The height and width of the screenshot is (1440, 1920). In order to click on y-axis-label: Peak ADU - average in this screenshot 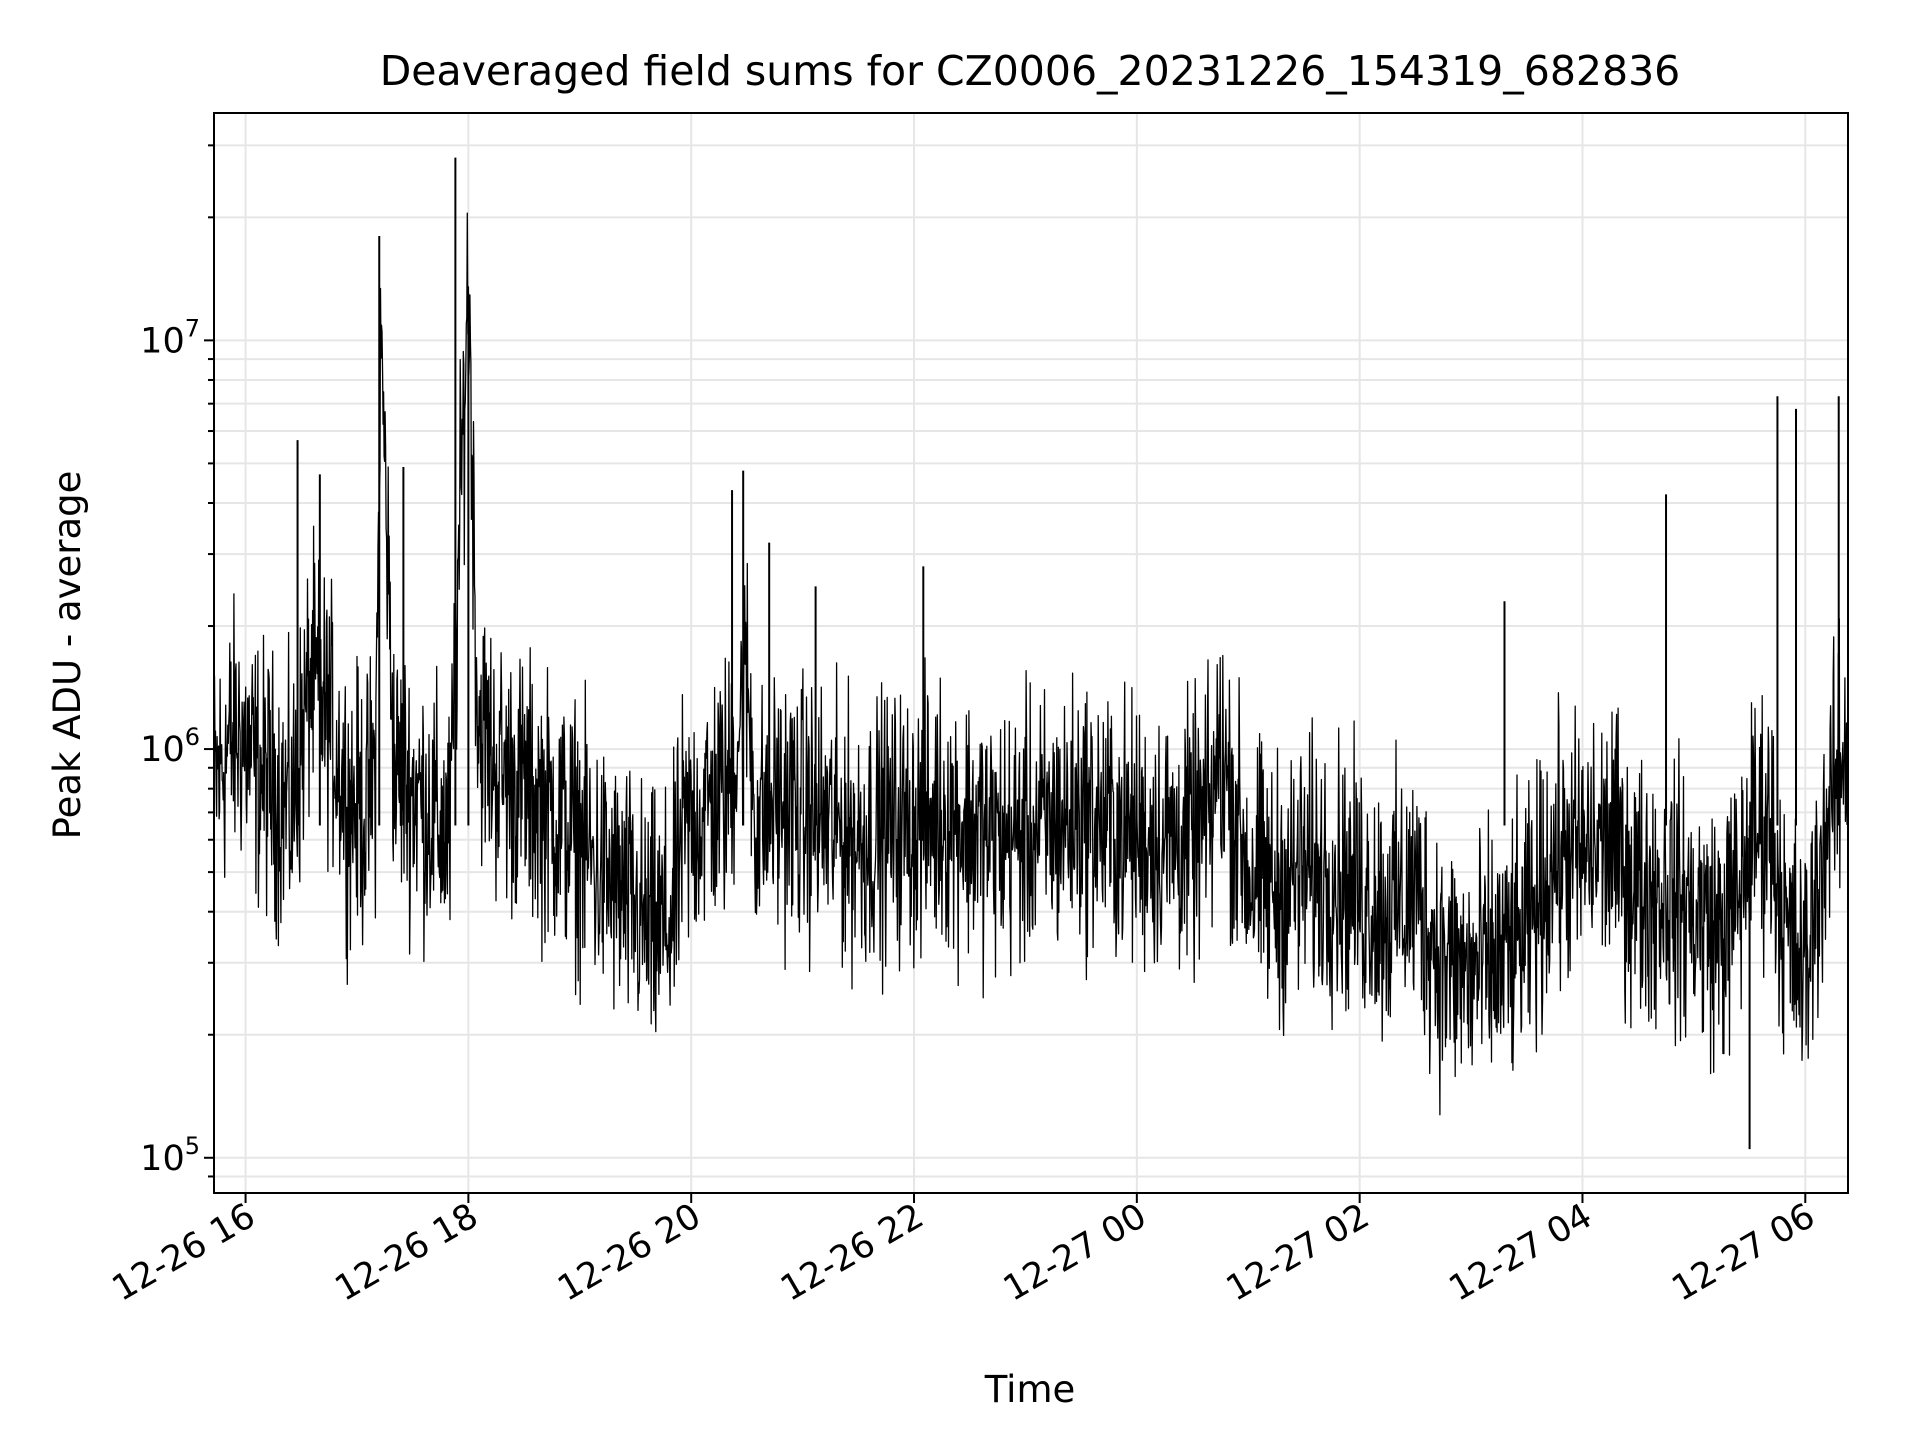, I will do `click(67, 655)`.